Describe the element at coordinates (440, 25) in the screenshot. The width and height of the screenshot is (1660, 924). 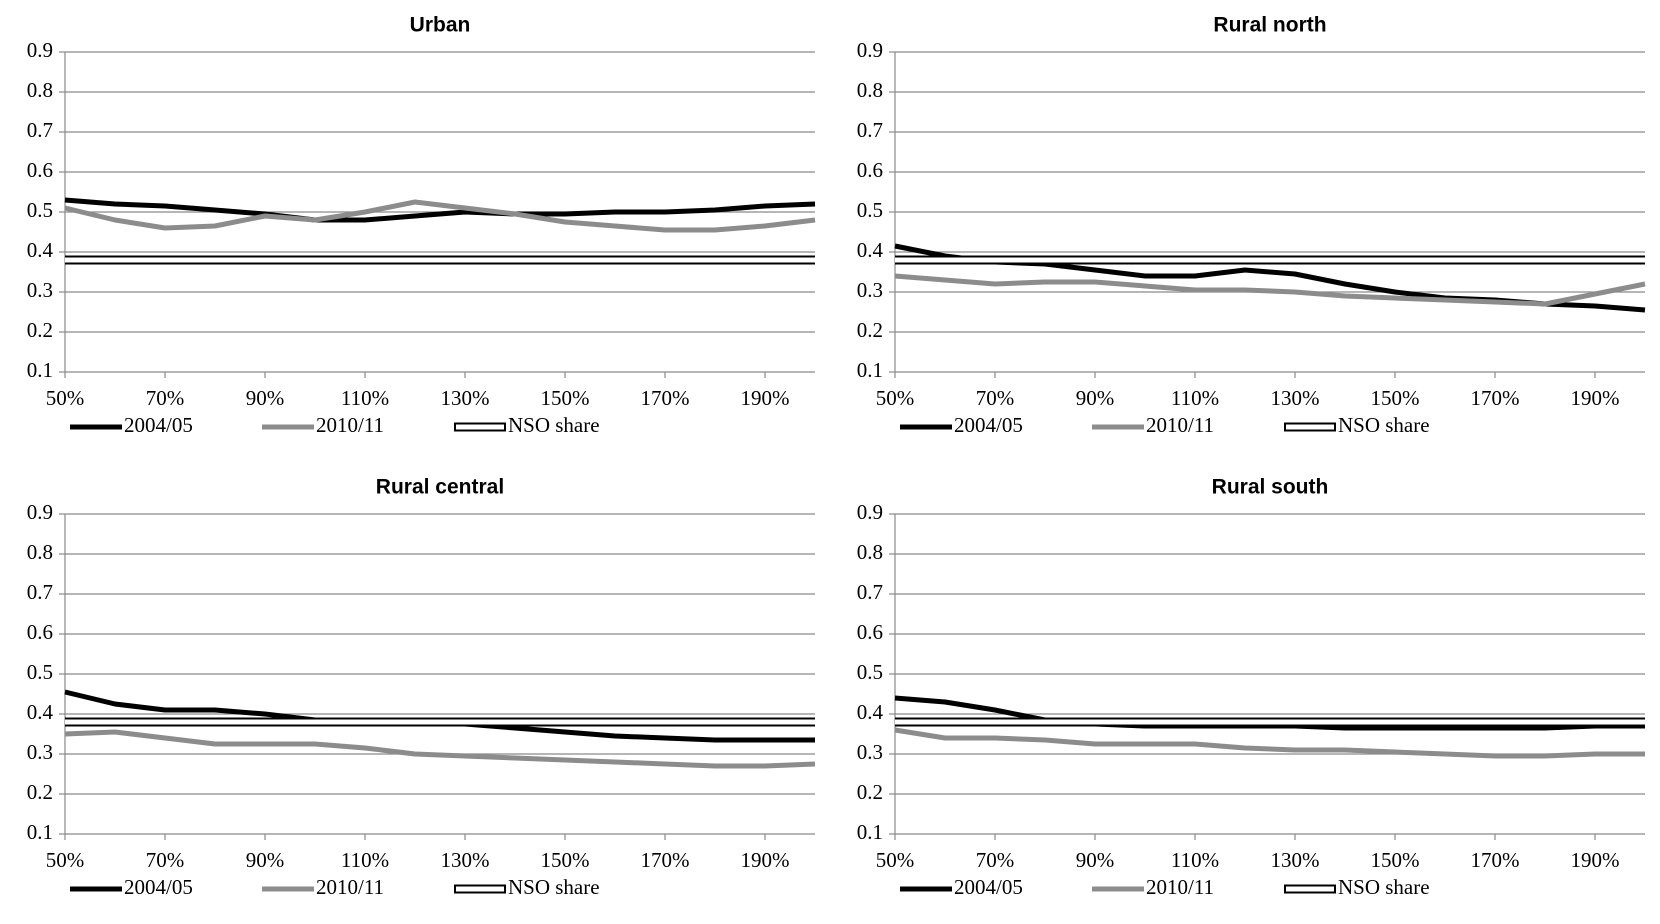
I see `chart-title: Urban` at that location.